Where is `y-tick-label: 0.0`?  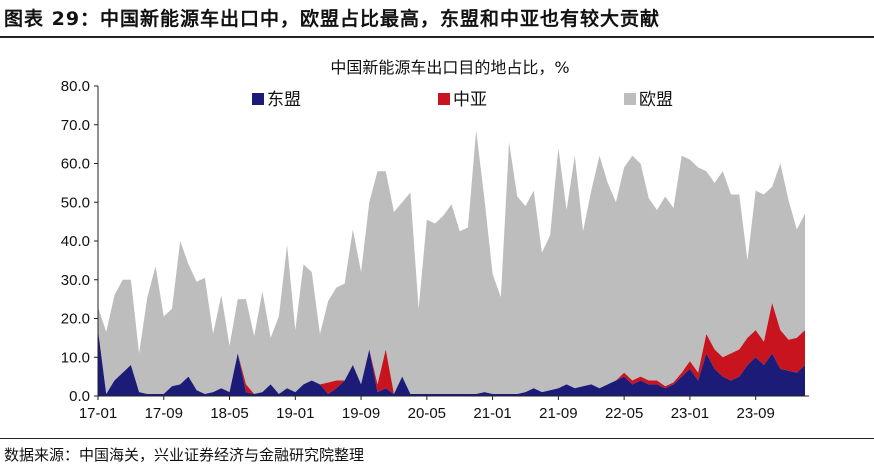
y-tick-label: 0.0 is located at coordinates (79, 396).